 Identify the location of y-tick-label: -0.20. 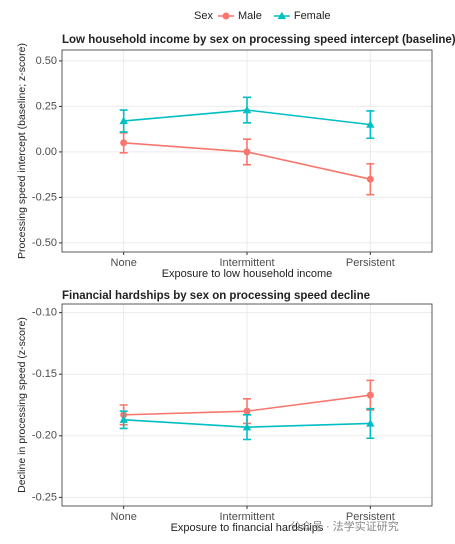
(44, 436).